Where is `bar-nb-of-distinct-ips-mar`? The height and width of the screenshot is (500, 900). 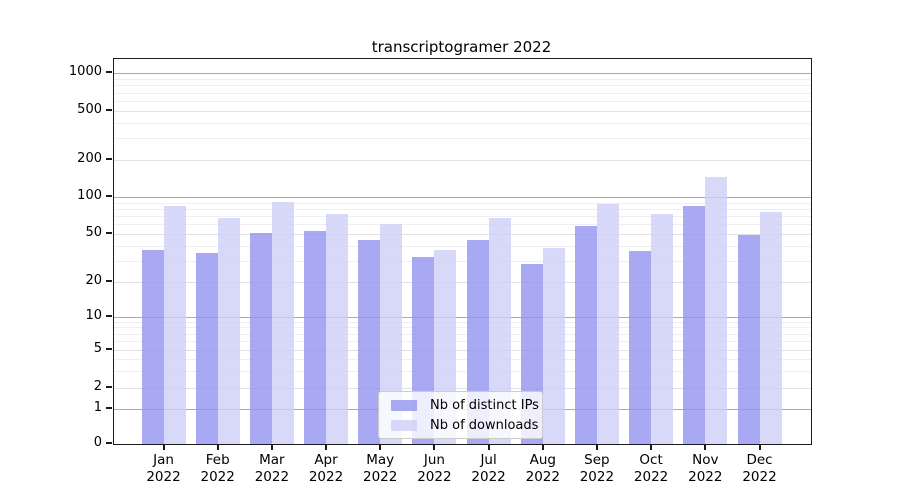
bar-nb-of-distinct-ips-mar is located at coordinates (260, 338).